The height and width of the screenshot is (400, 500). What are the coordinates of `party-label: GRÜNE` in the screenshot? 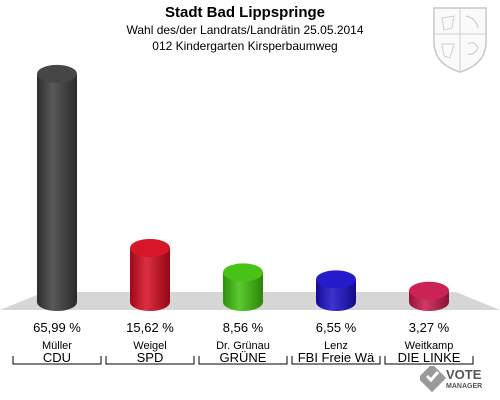 It's located at (243, 357).